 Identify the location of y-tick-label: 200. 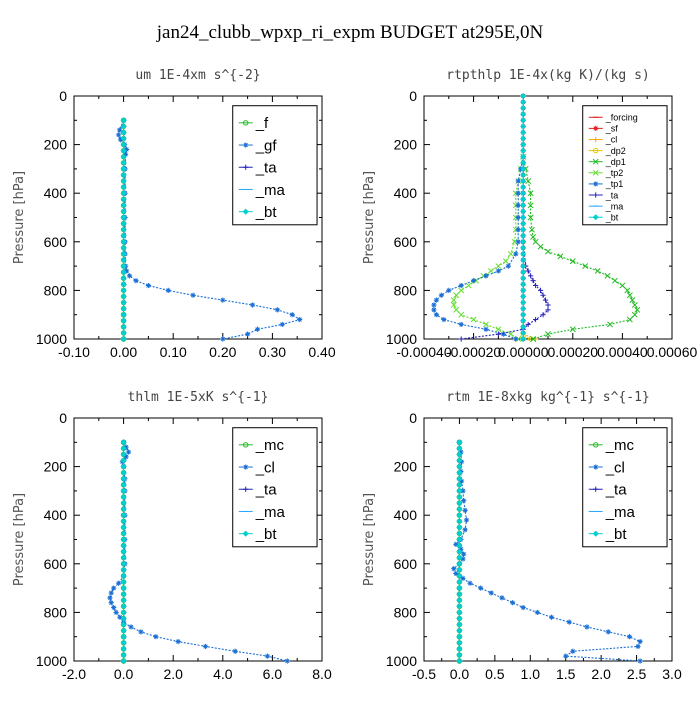
(56, 467).